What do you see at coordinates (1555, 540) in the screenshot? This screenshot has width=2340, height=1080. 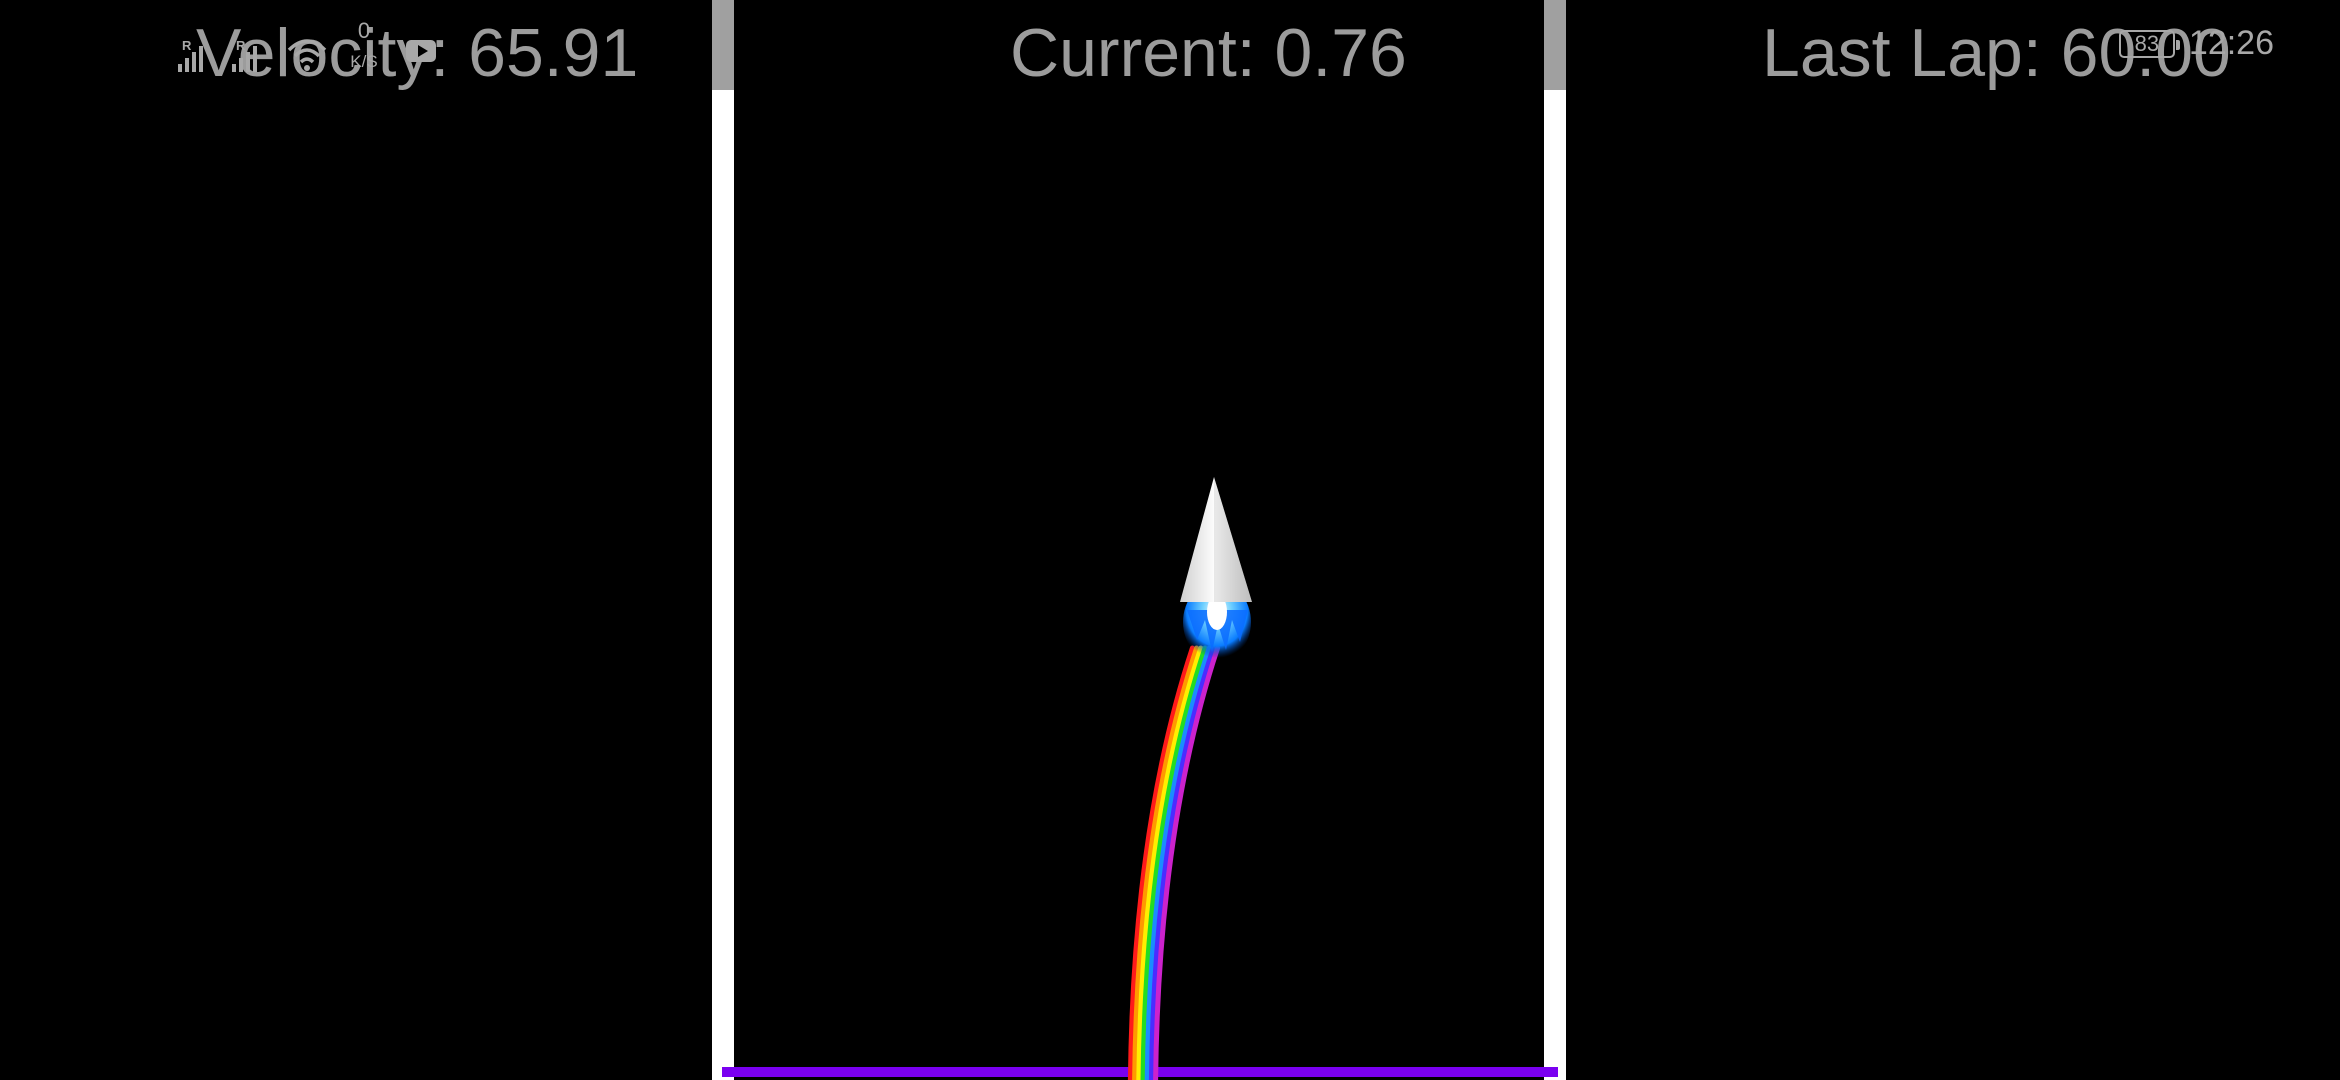 I see `track-wall-right` at bounding box center [1555, 540].